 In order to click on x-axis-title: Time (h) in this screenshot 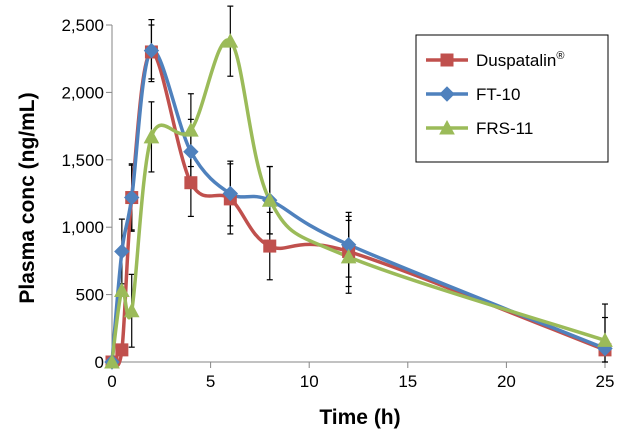, I will do `click(359, 417)`.